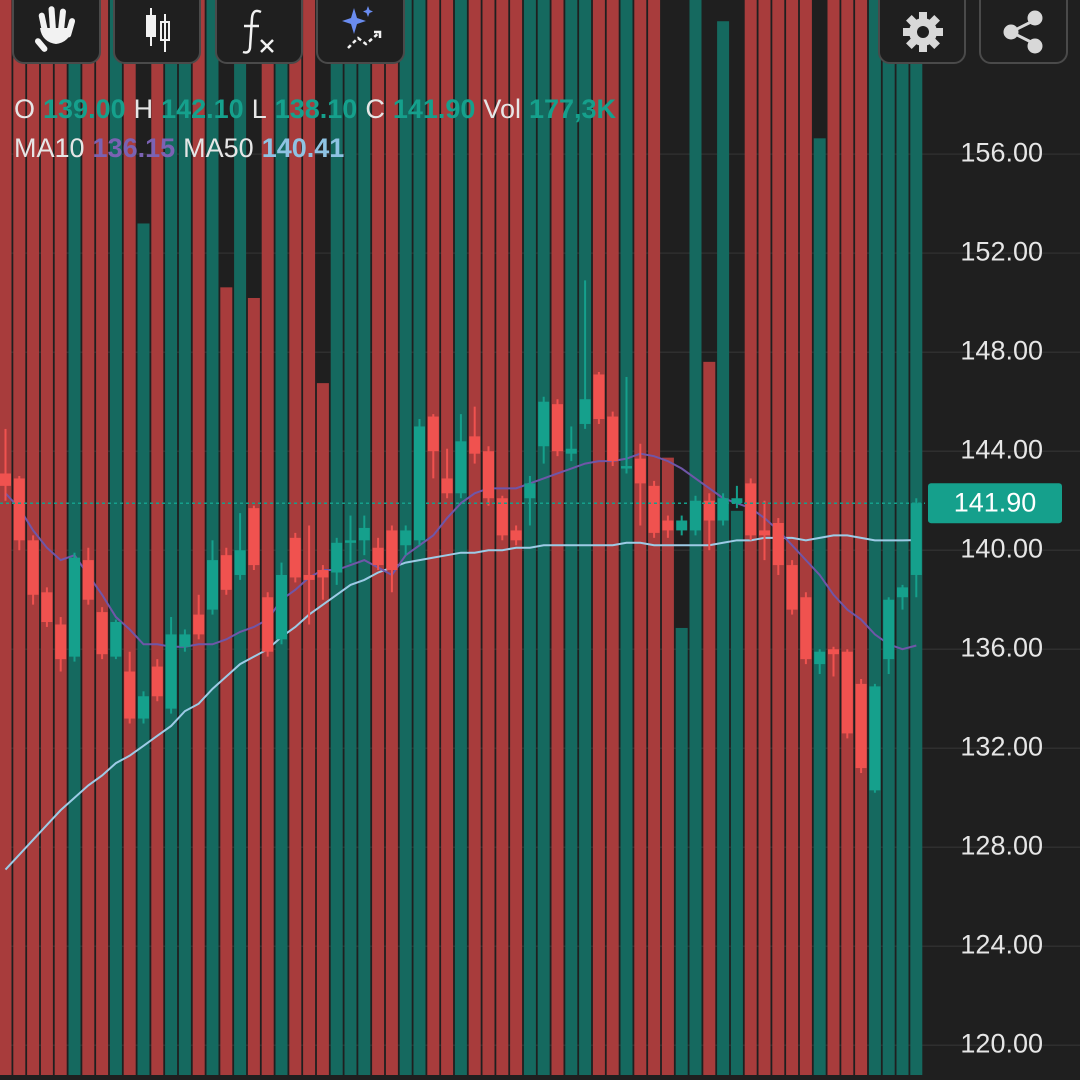 The width and height of the screenshot is (1080, 1080). What do you see at coordinates (259, 109) in the screenshot?
I see `legend-label: L` at bounding box center [259, 109].